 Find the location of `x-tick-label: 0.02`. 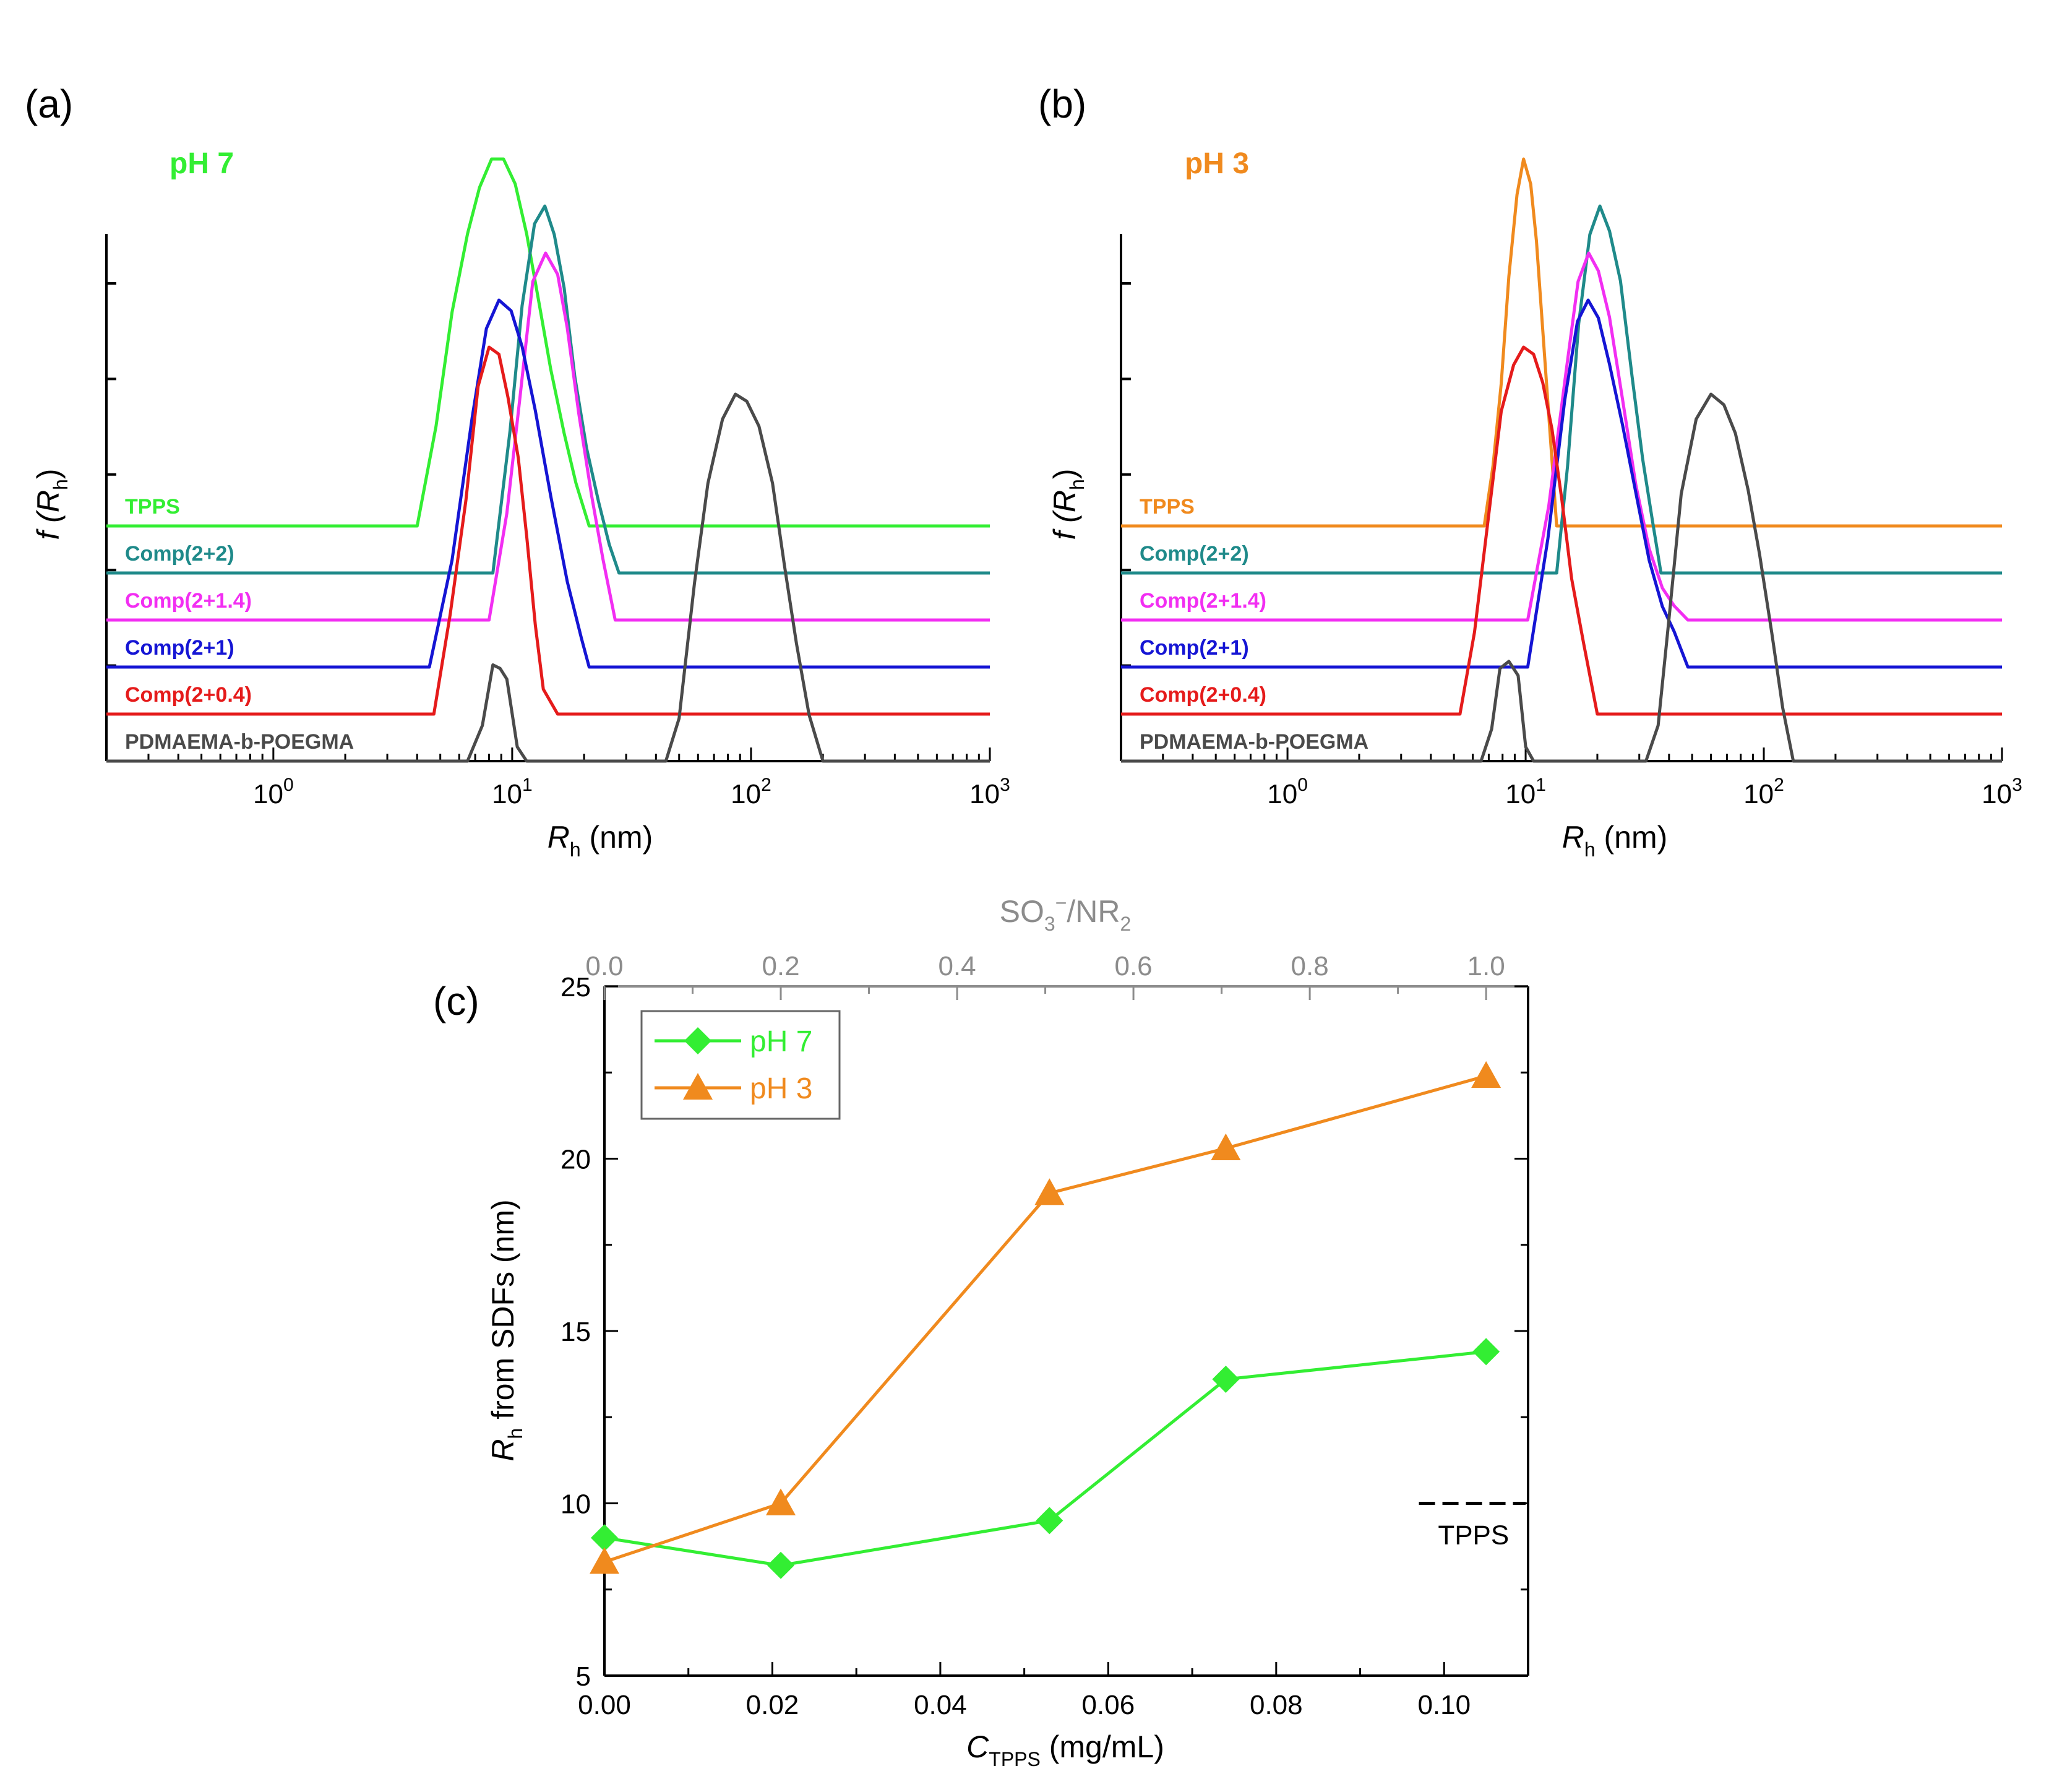

x-tick-label: 0.02 is located at coordinates (772, 1705).